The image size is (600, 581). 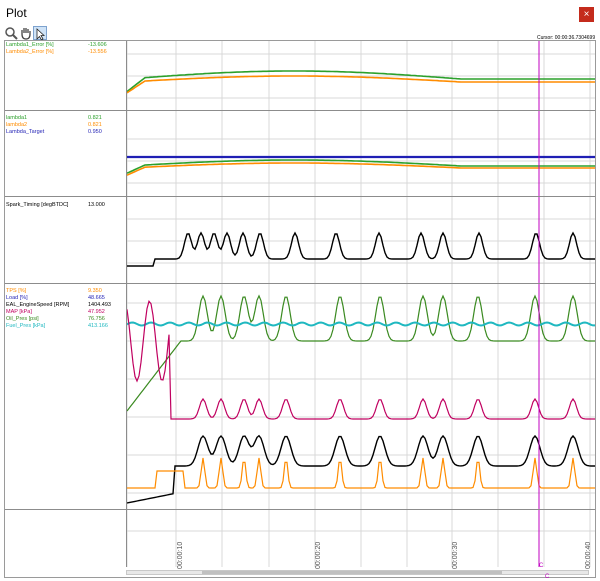 I want to click on lambda2-trace, so click(x=360, y=169).